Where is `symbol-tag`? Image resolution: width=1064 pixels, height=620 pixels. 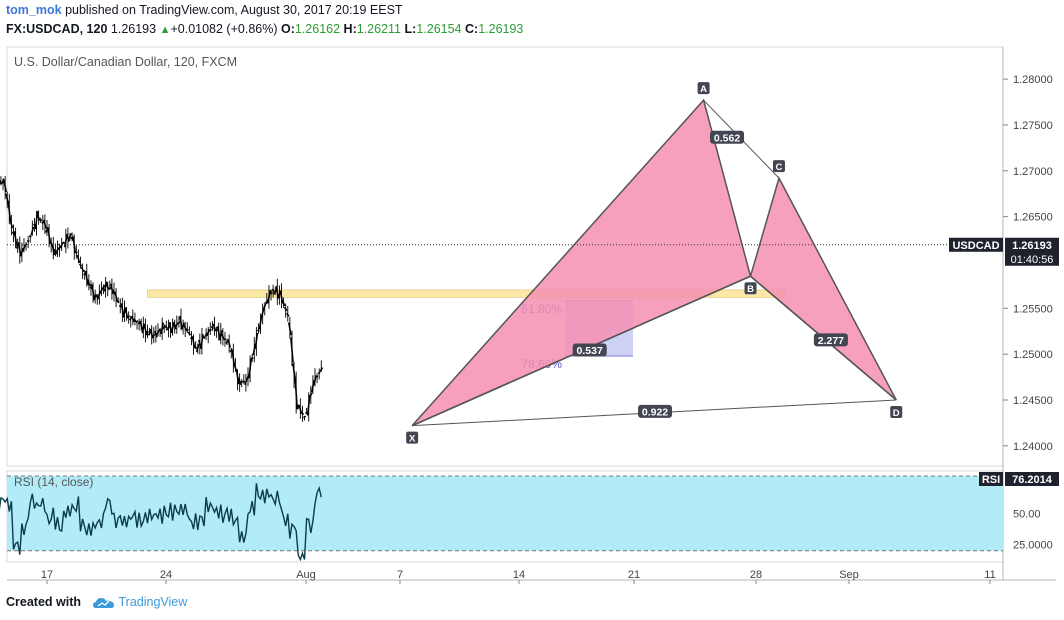 symbol-tag is located at coordinates (976, 244).